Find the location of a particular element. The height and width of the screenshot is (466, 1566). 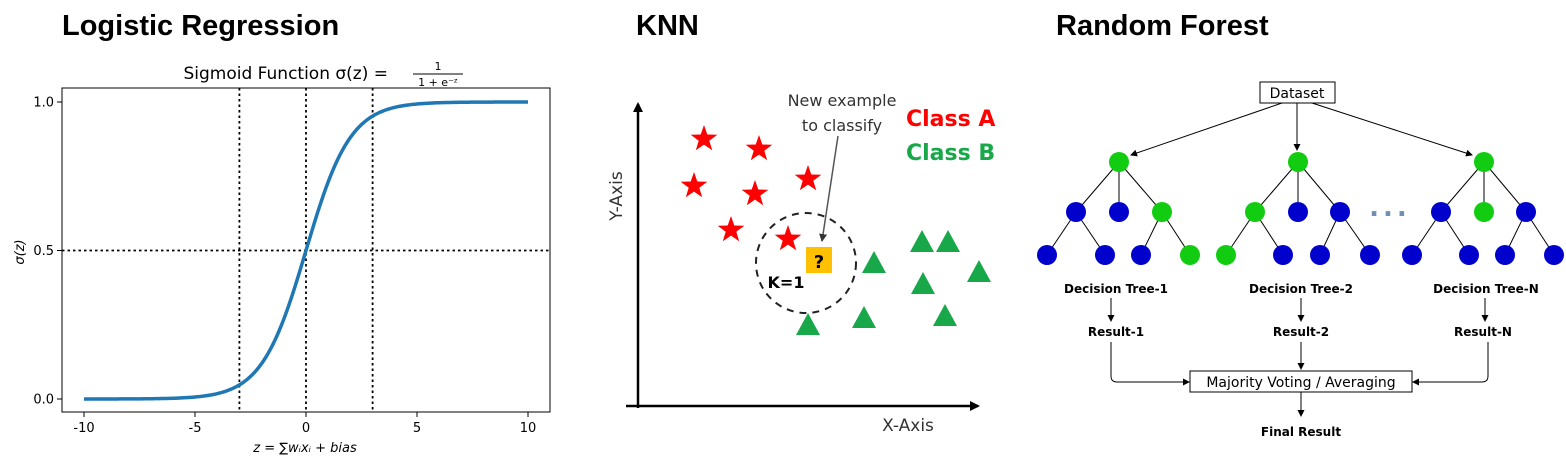

class-a-points is located at coordinates (751, 188).